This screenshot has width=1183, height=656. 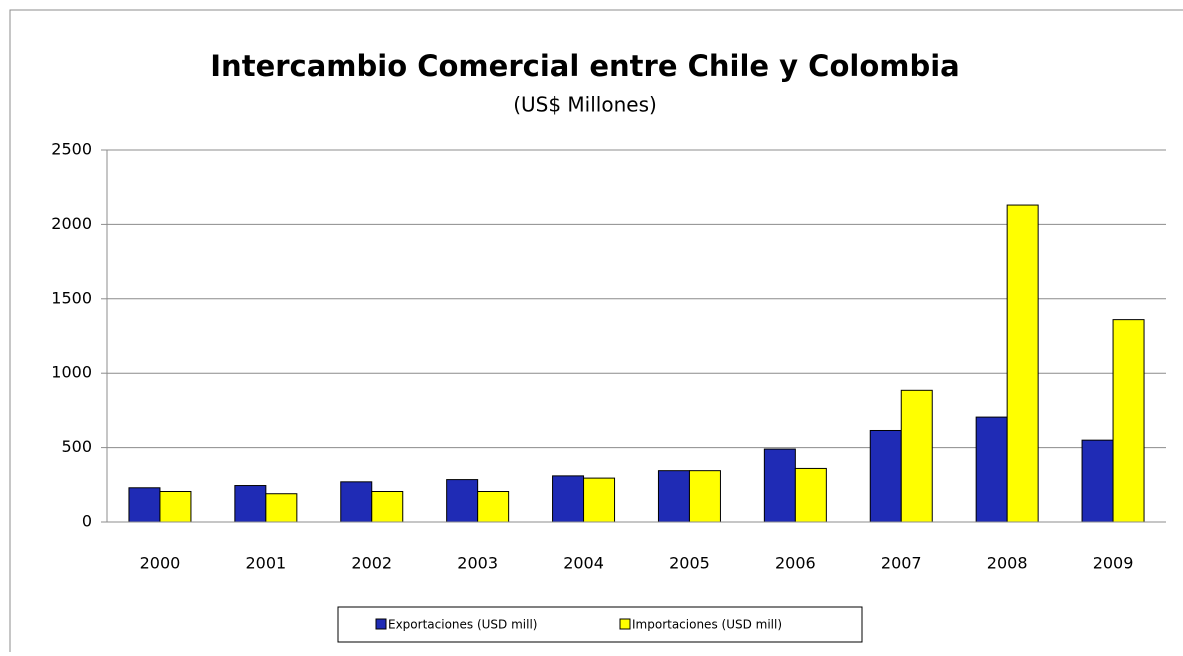 I want to click on x-tick-label: 2009, so click(x=1113, y=563).